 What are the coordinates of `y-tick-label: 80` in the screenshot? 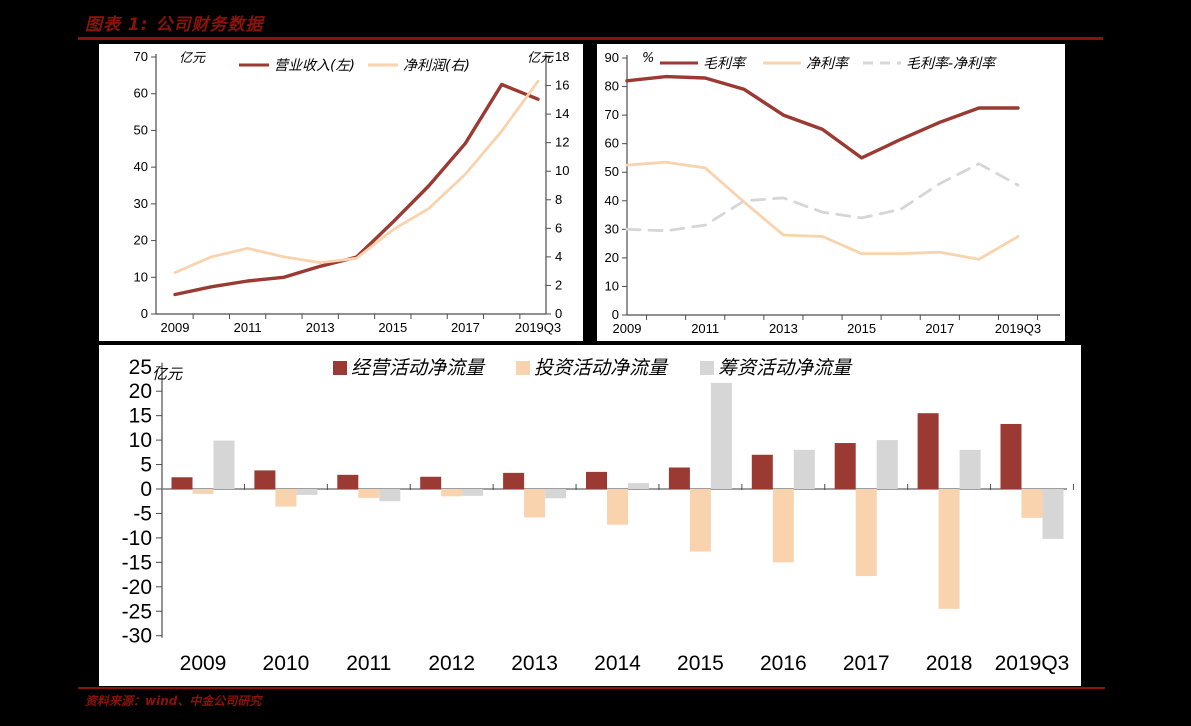 It's located at (612, 86).